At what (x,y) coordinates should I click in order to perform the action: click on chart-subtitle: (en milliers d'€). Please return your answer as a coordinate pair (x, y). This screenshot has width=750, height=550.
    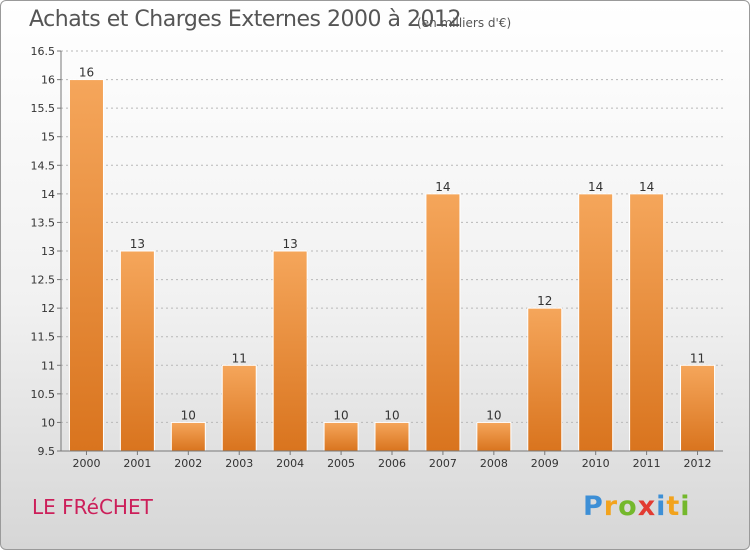
    Looking at the image, I should click on (464, 23).